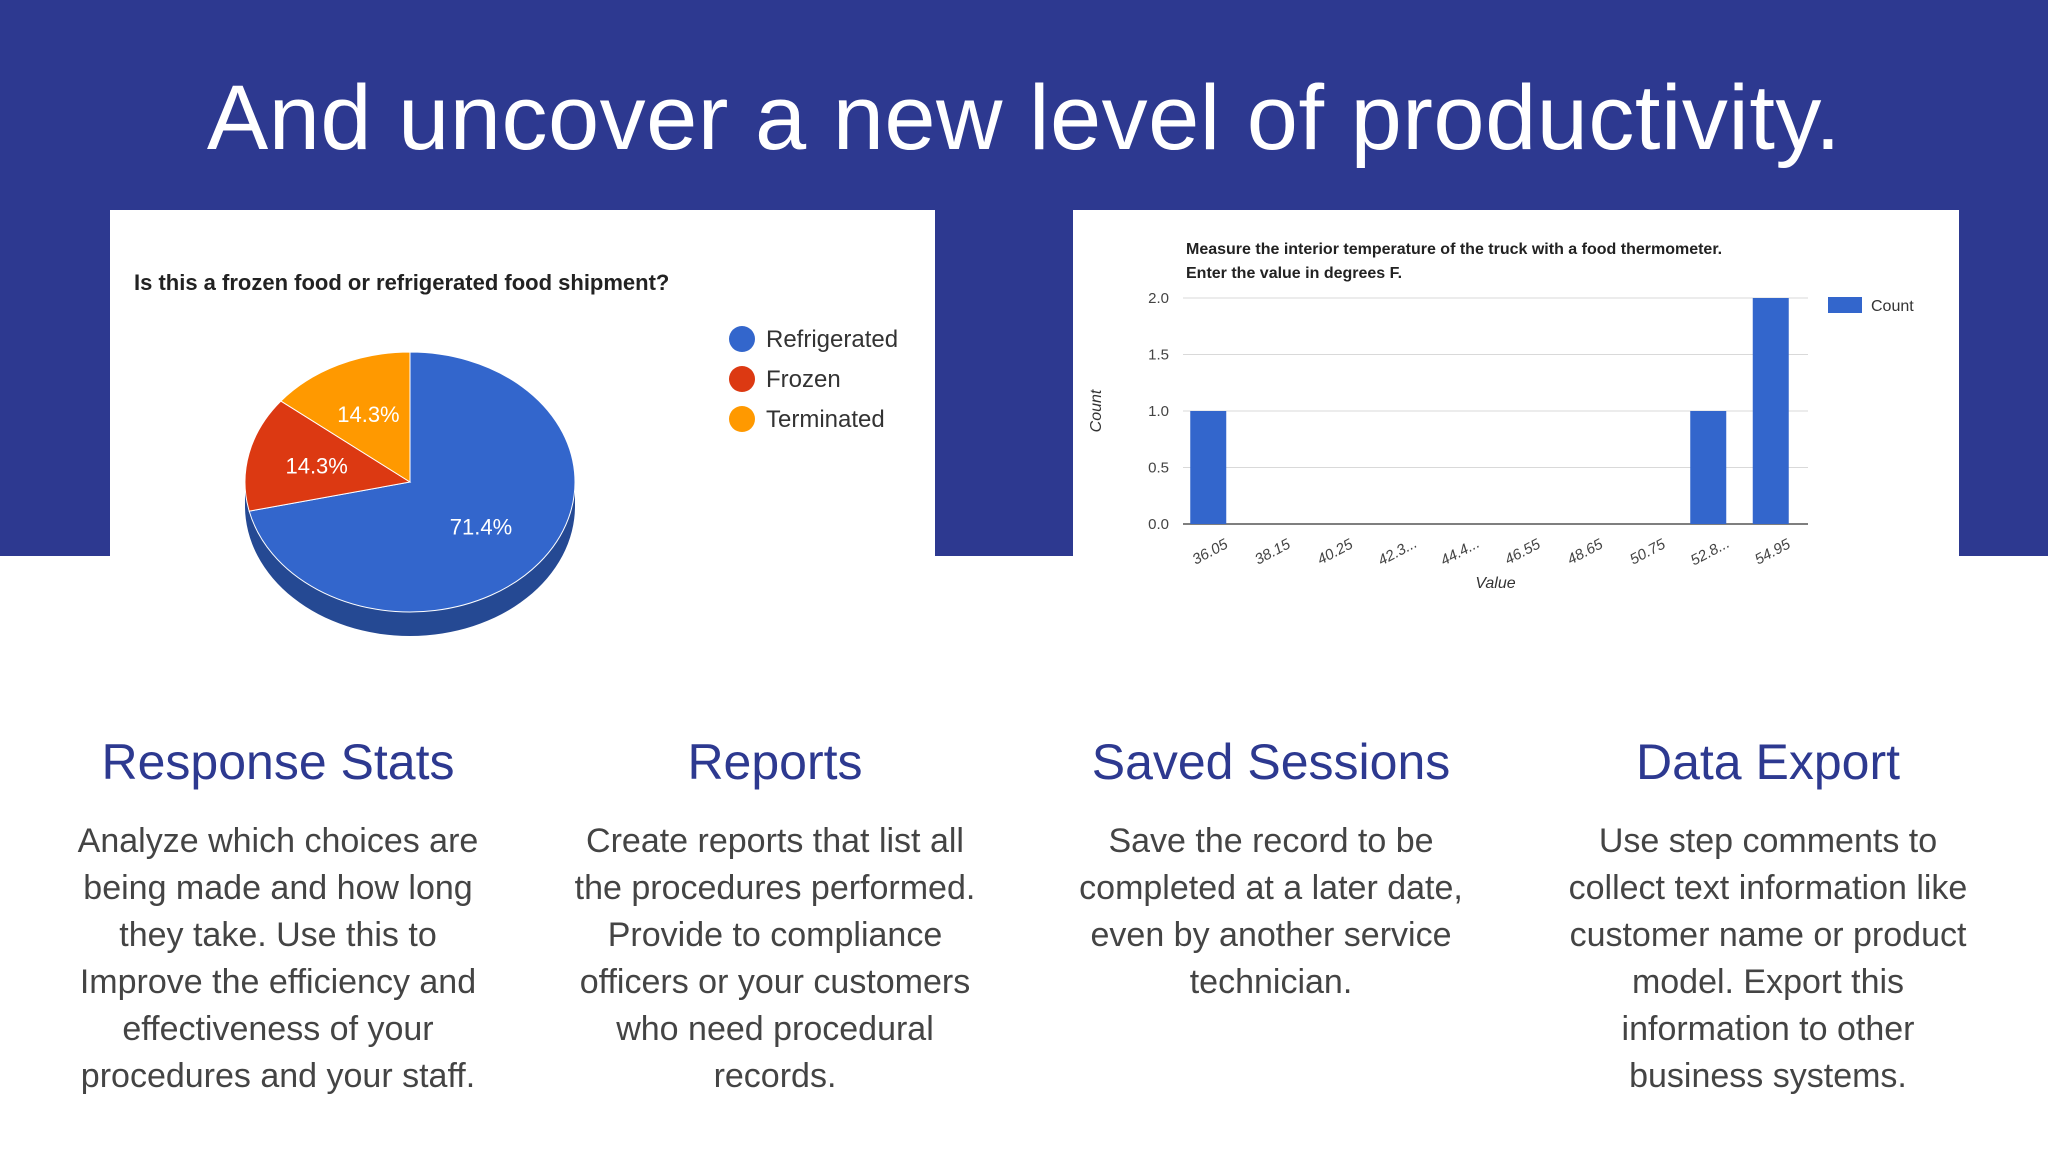 The width and height of the screenshot is (2048, 1152). I want to click on x-tick-label: 50.75, so click(1648, 551).